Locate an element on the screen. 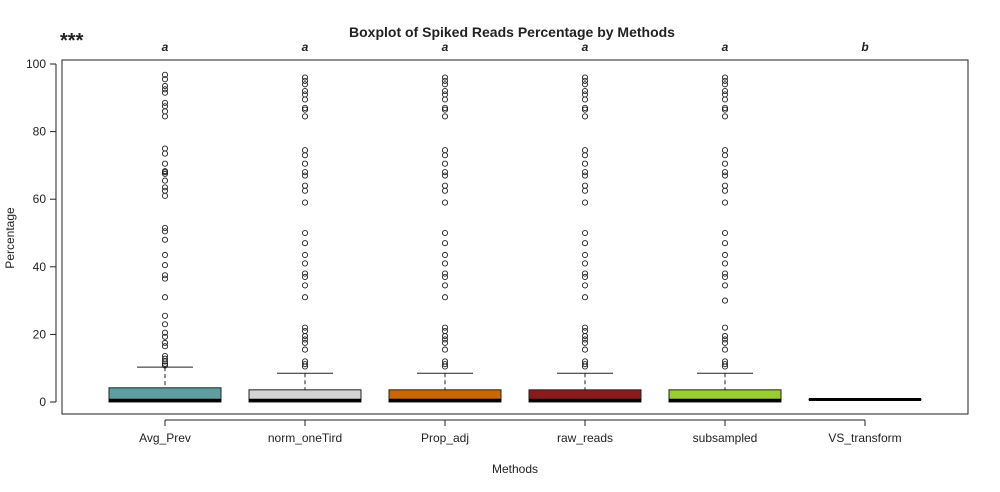  y-tick-label: 0 is located at coordinates (42, 402).